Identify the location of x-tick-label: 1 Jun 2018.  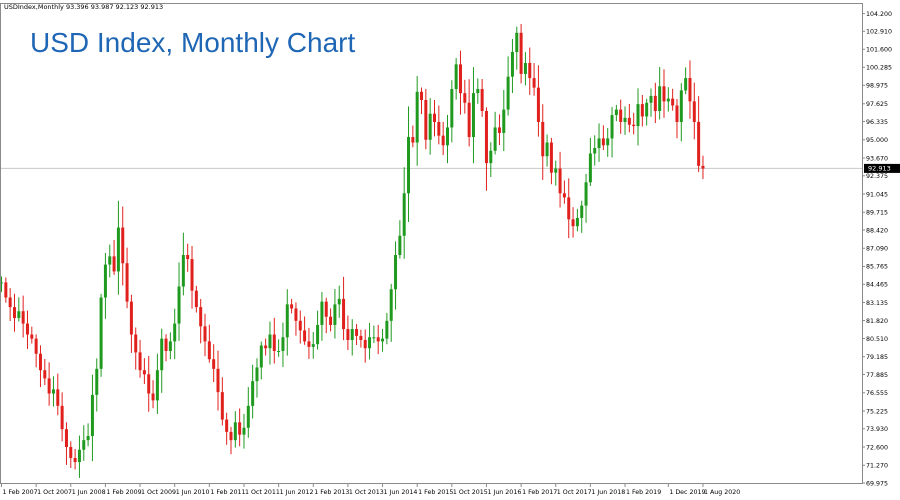
(608, 492).